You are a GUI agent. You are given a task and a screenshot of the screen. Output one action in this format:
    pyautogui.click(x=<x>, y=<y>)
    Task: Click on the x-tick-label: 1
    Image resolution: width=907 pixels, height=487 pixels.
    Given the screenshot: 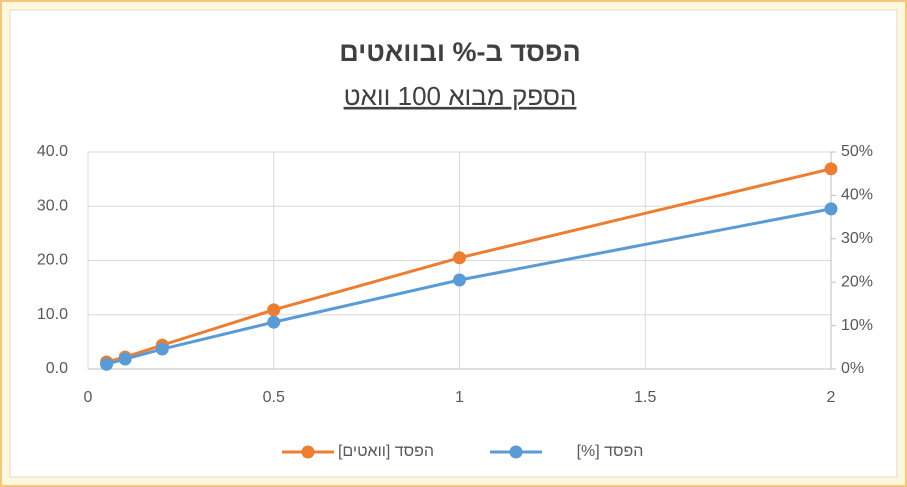 What is the action you would take?
    pyautogui.click(x=459, y=397)
    